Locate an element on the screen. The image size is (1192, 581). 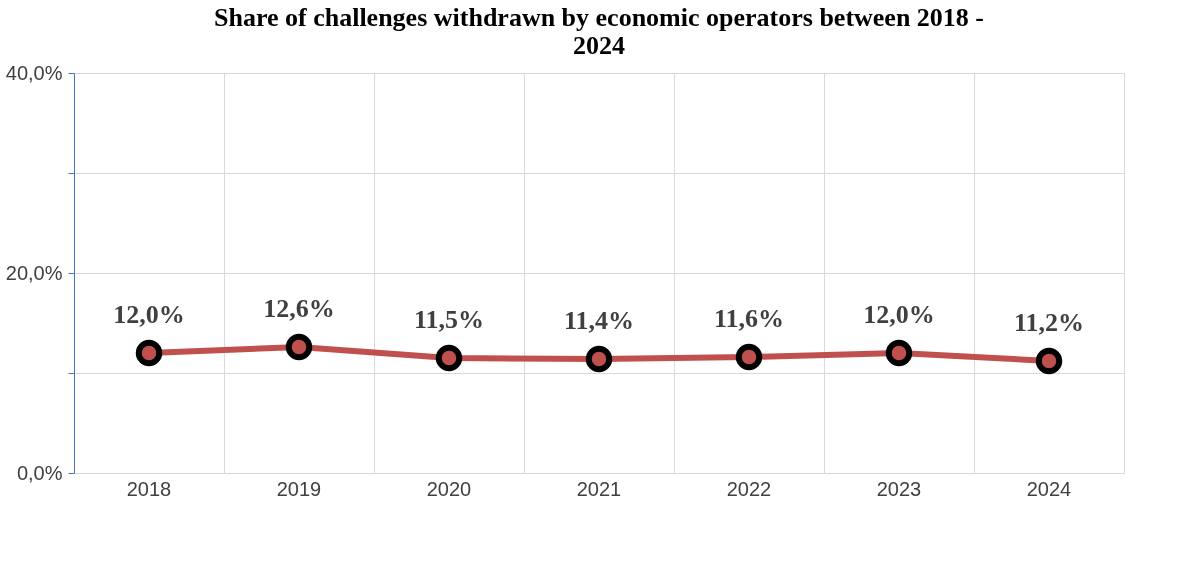
y-tick-label: 40,0% is located at coordinates (34, 72).